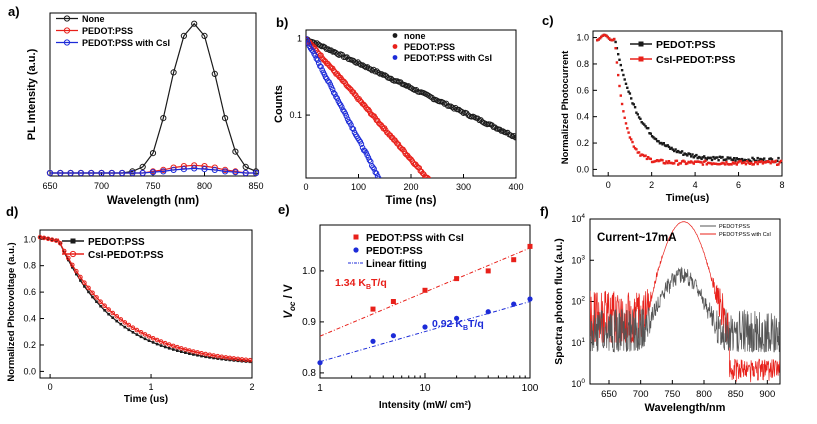  What do you see at coordinates (29, 319) in the screenshot?
I see `y-tick-label: 0.4` at bounding box center [29, 319].